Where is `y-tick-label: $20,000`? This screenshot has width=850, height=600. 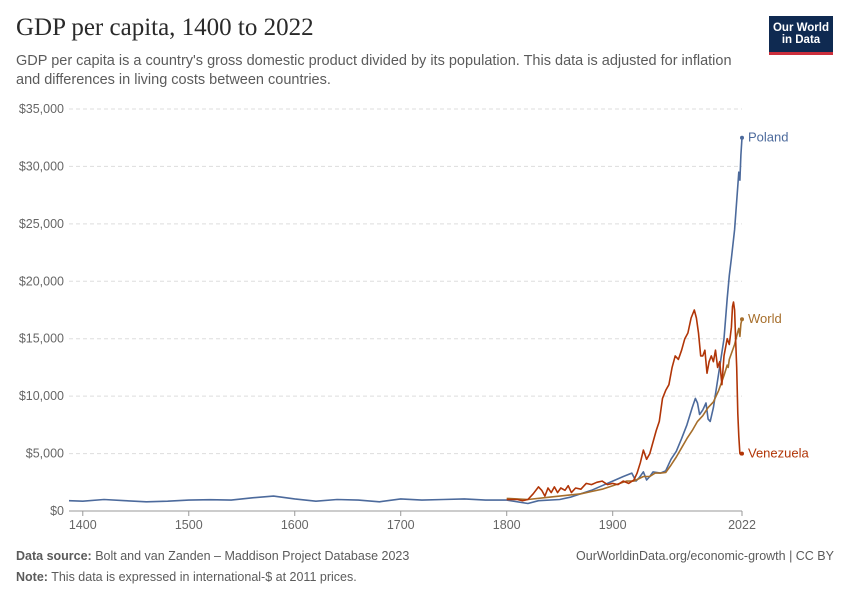 y-tick-label: $20,000 is located at coordinates (41, 281).